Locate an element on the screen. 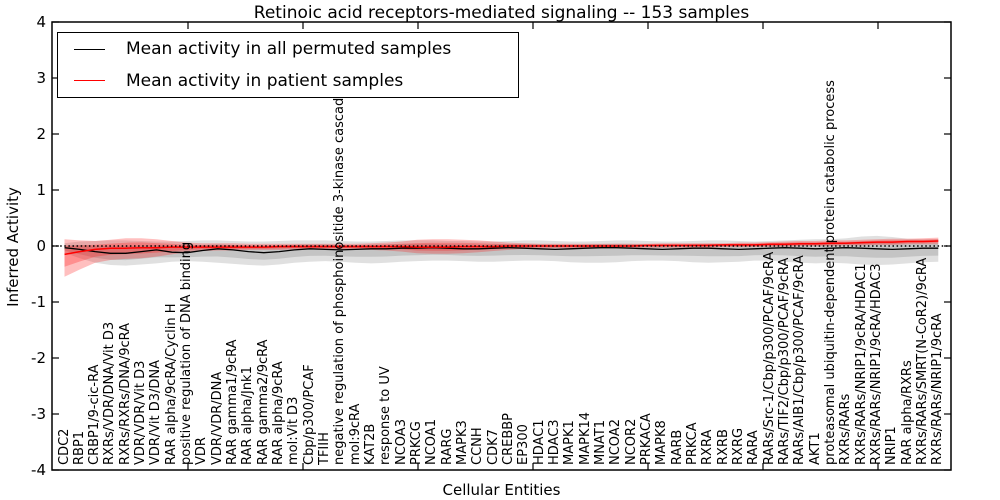 Image resolution: width=1000 pixels, height=500 pixels. x-category-label: CRBP1/9-cic-RA is located at coordinates (95, 414).